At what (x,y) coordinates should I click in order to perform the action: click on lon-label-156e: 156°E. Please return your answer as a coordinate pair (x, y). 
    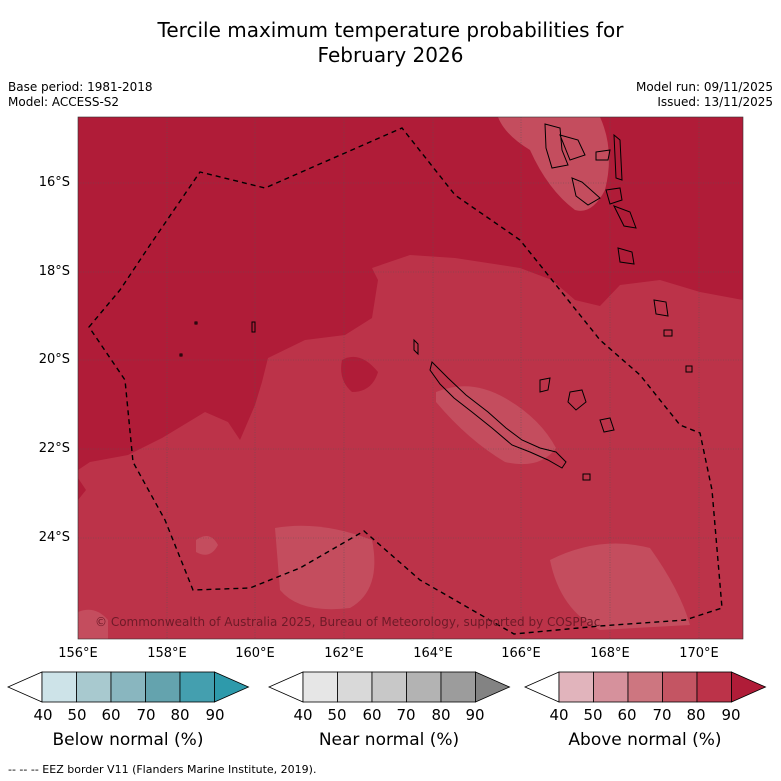
    Looking at the image, I should click on (78, 653).